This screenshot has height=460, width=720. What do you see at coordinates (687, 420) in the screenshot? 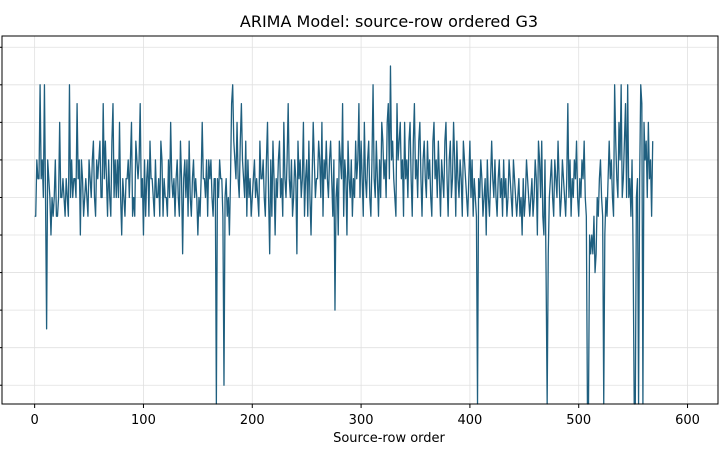
I see `x-tick-label: 600` at bounding box center [687, 420].